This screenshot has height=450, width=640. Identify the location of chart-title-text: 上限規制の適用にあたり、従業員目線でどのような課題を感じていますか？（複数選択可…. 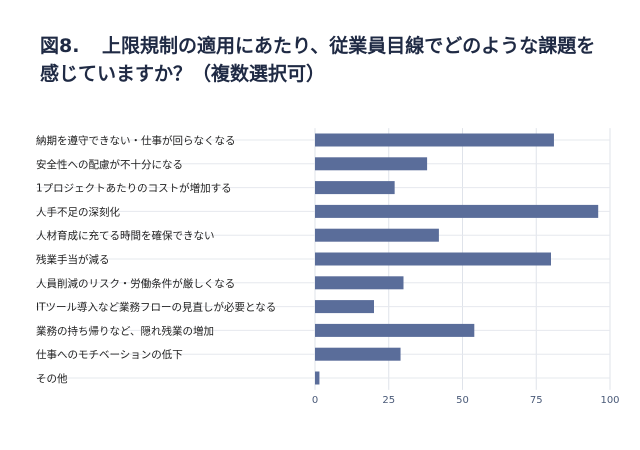
(318, 60).